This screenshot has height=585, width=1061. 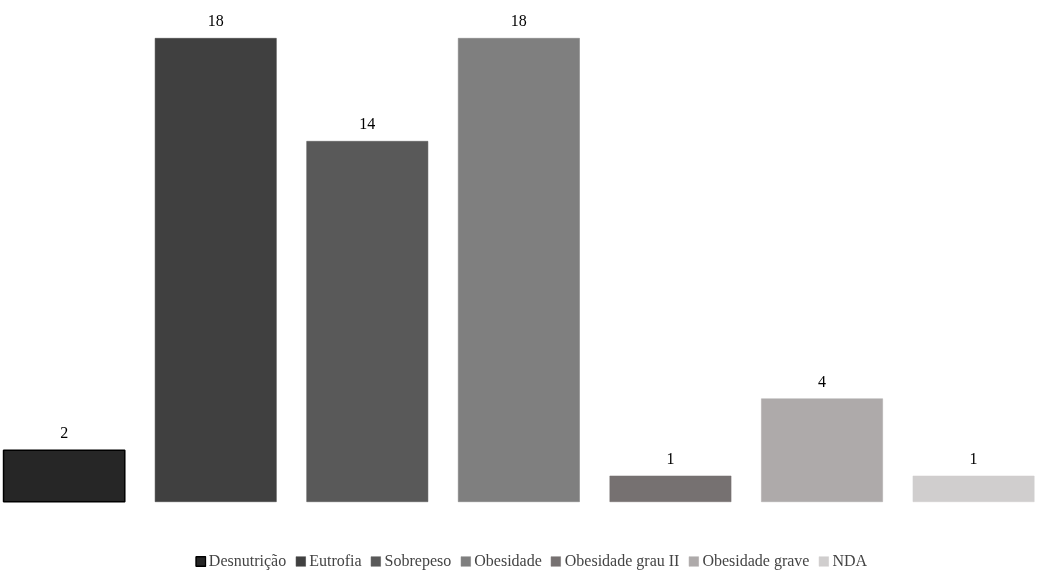 I want to click on legend-label: Desnutrição, so click(x=247, y=561).